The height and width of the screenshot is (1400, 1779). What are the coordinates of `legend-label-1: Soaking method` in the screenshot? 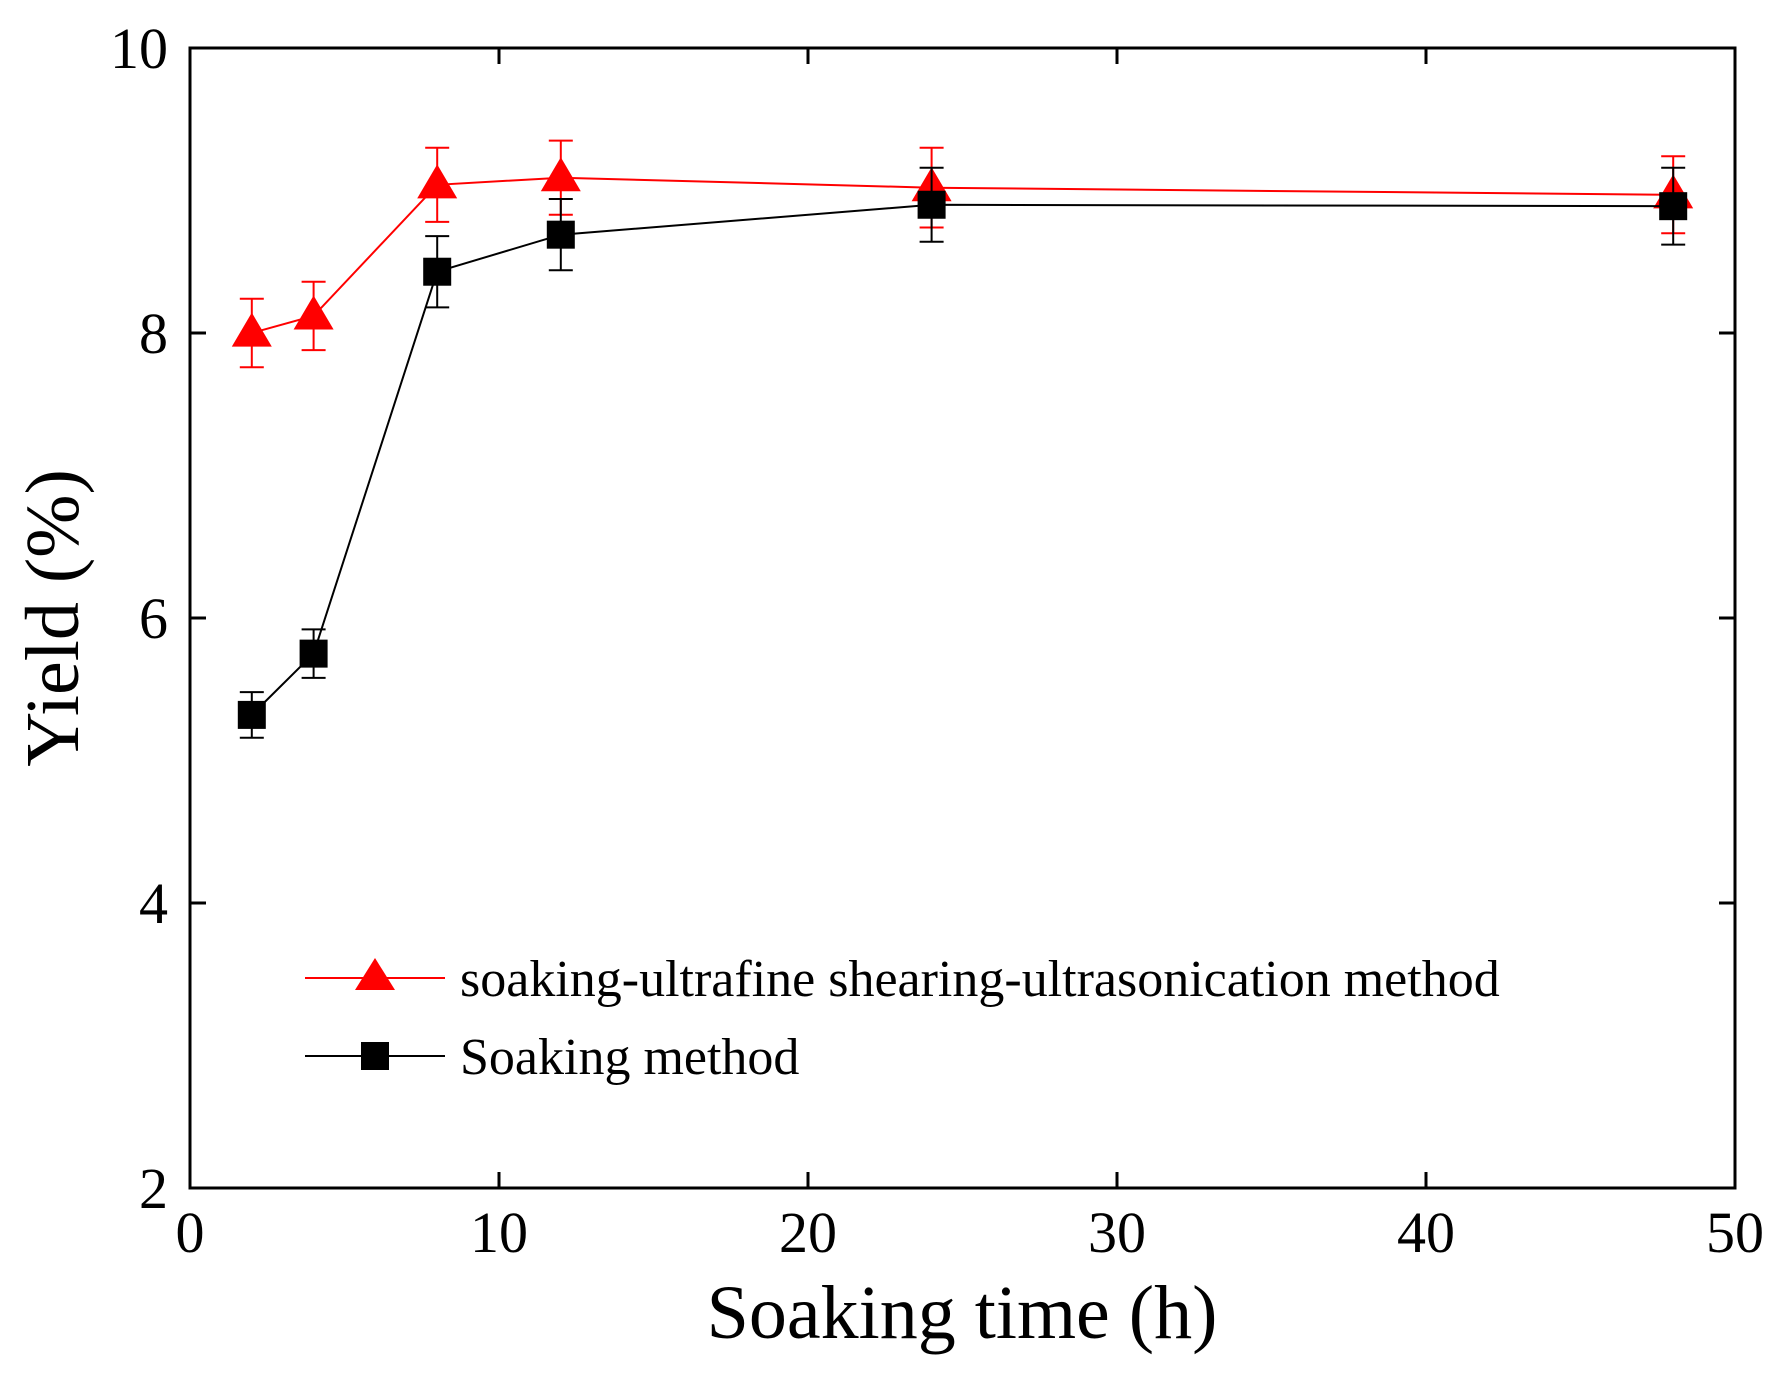 It's located at (629, 1057).